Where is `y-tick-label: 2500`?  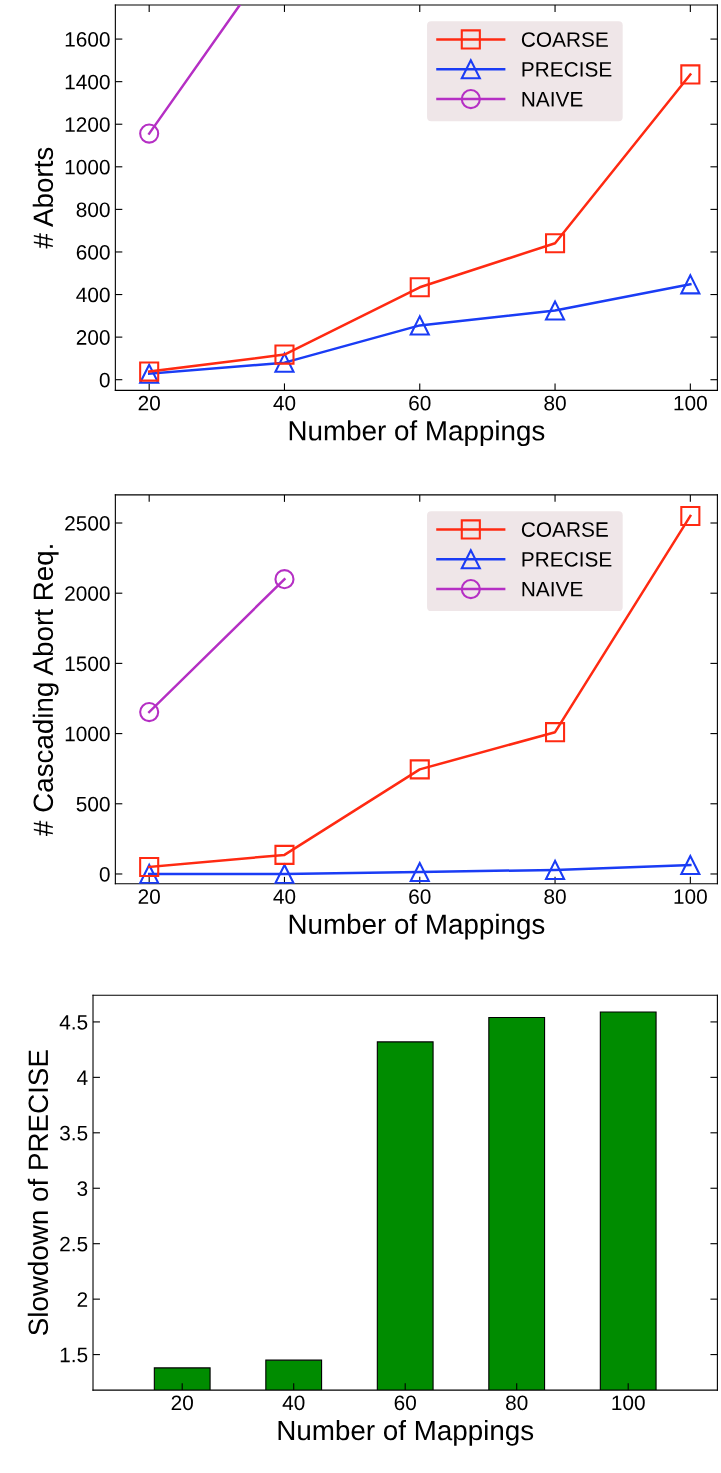
y-tick-label: 2500 is located at coordinates (87, 523).